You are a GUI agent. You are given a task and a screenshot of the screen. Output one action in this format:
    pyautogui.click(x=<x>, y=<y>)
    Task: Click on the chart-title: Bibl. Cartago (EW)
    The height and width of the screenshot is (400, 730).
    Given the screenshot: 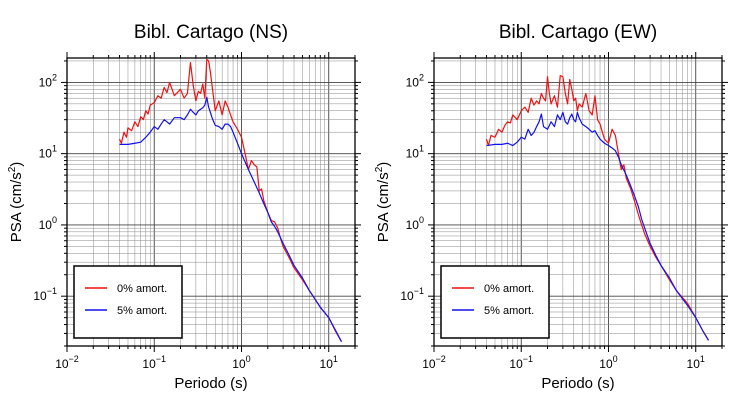 What is the action you would take?
    pyautogui.click(x=578, y=32)
    